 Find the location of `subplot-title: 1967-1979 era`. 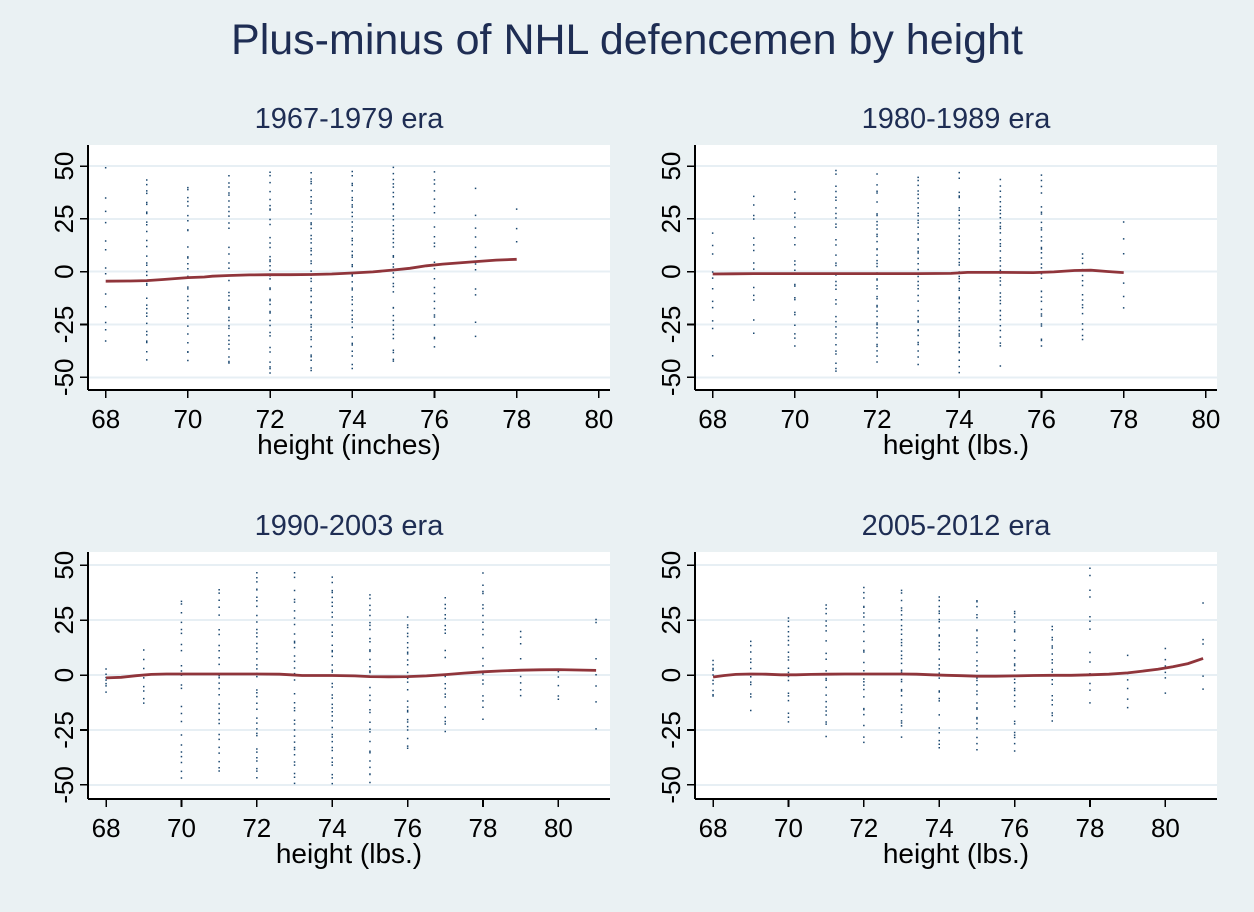

subplot-title: 1967-1979 era is located at coordinates (350, 119).